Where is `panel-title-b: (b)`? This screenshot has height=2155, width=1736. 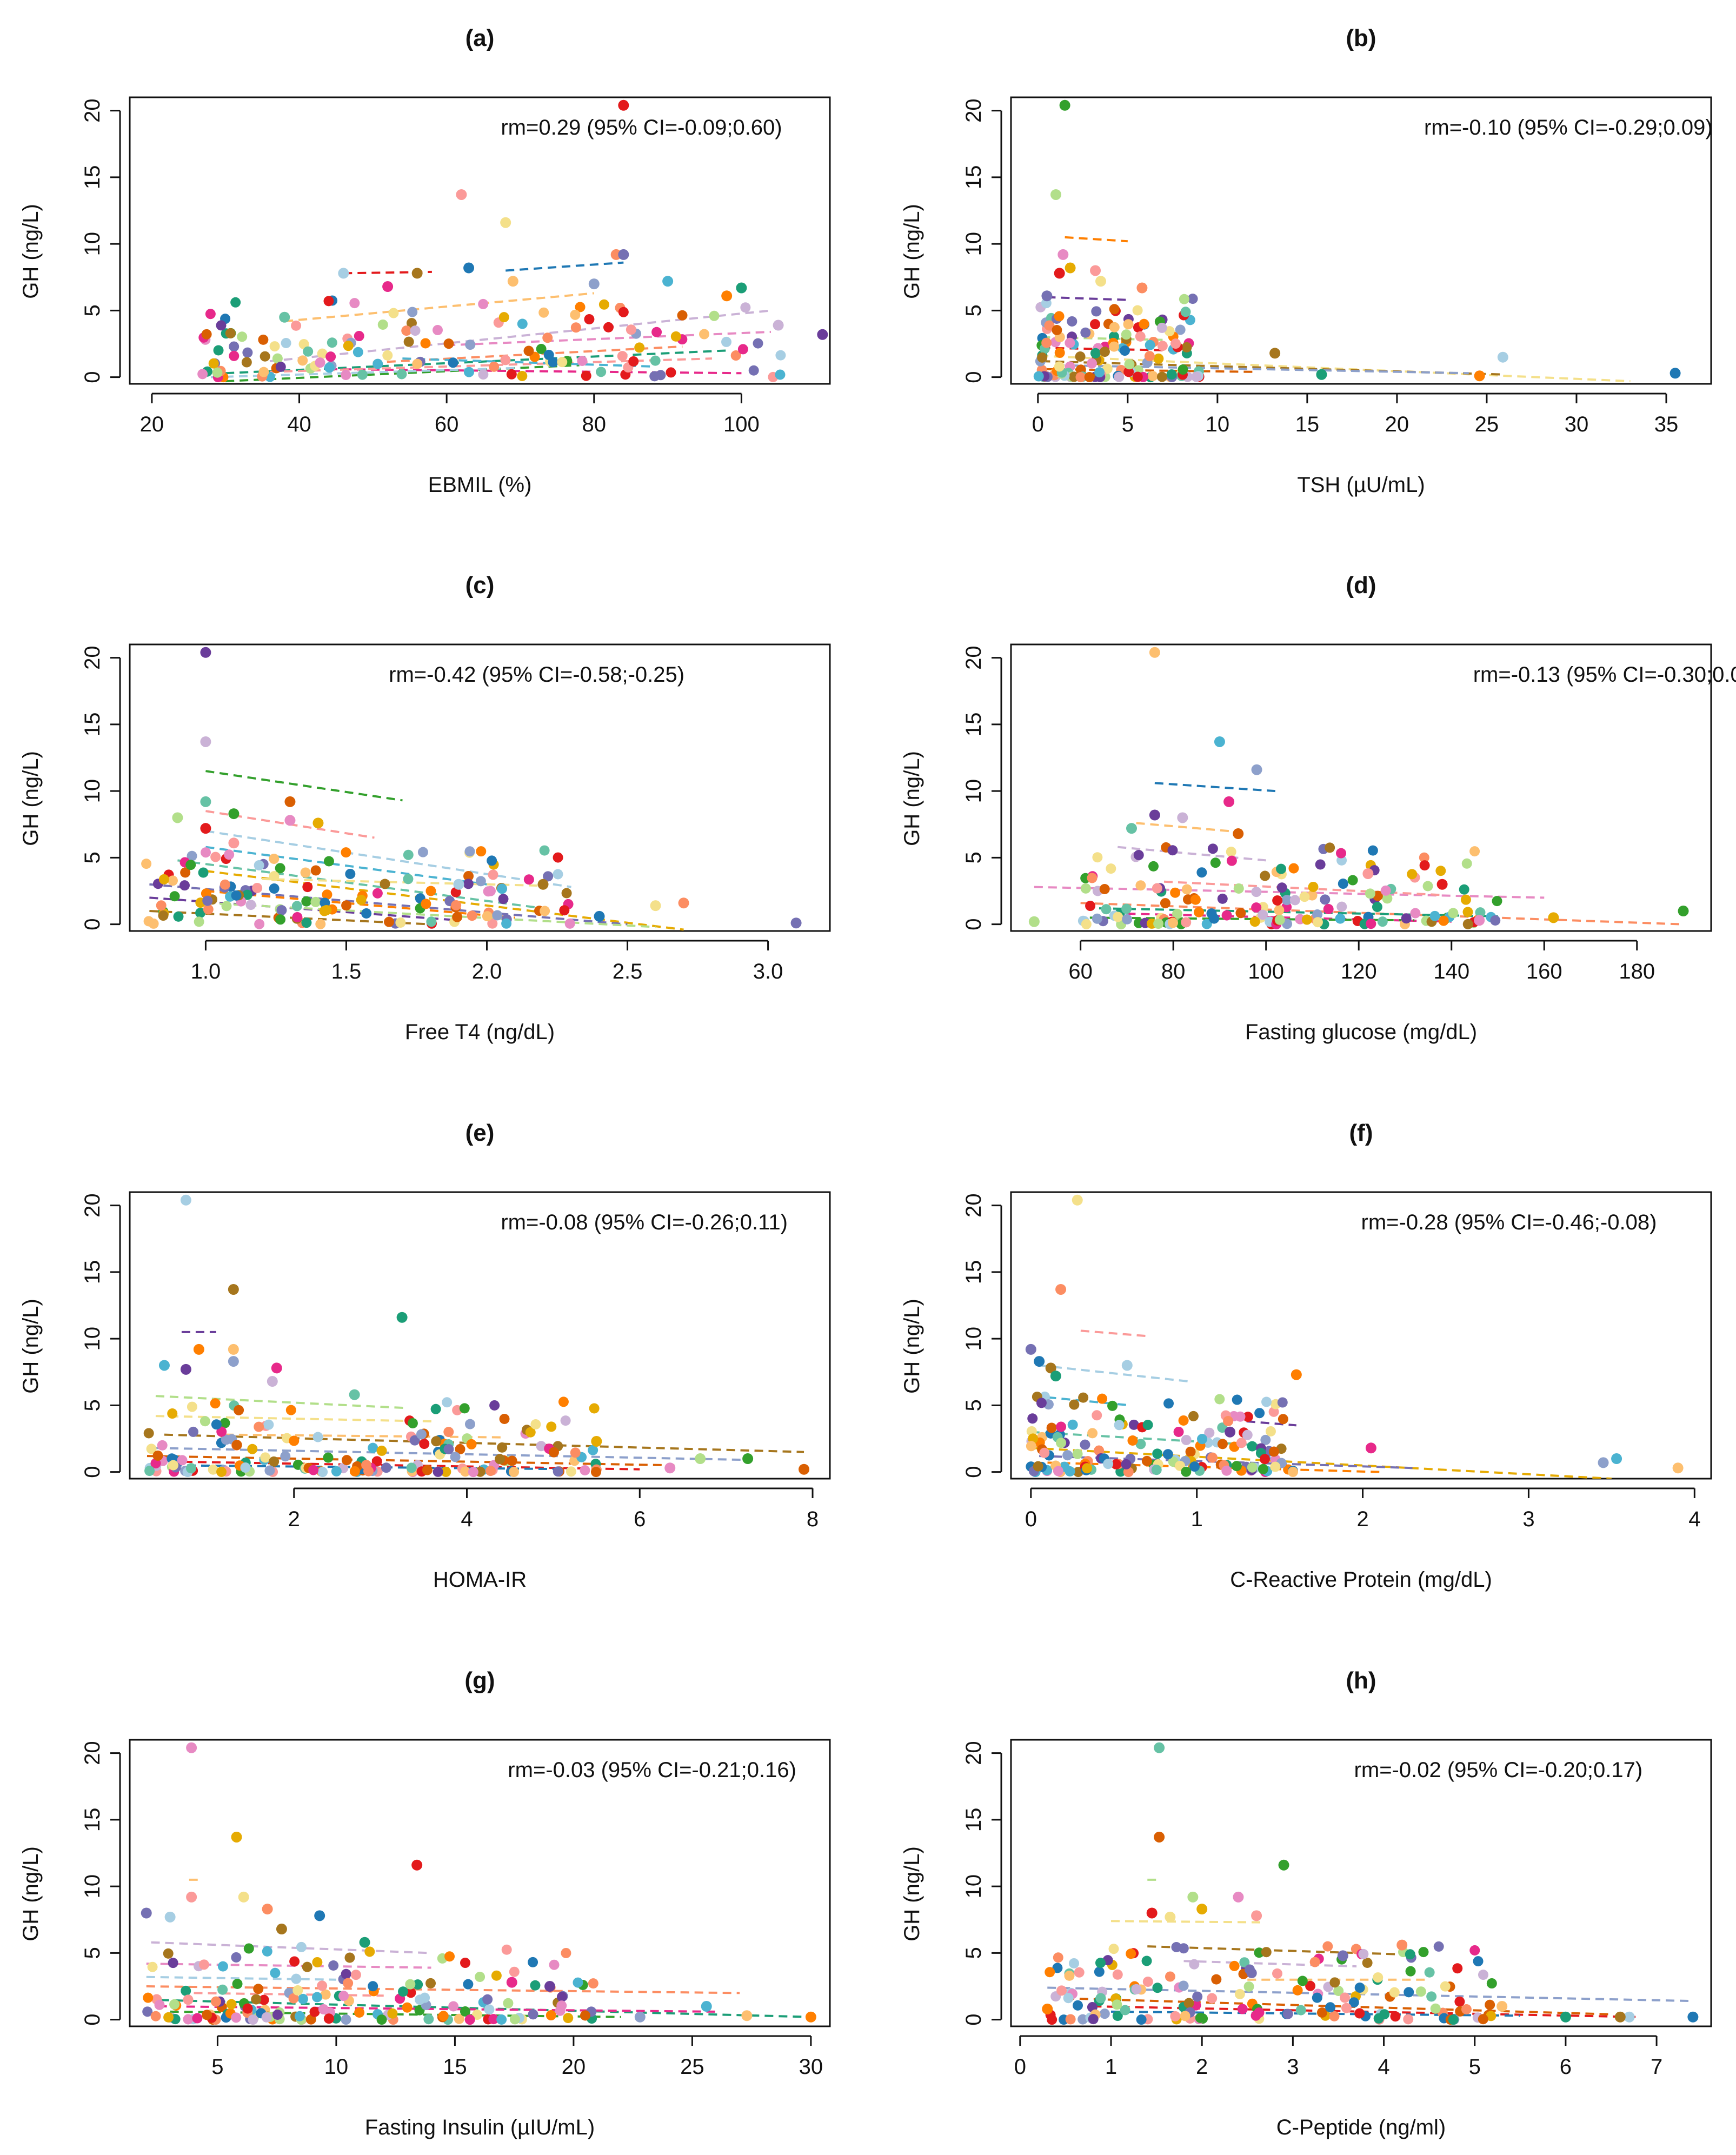 panel-title-b: (b) is located at coordinates (1361, 38).